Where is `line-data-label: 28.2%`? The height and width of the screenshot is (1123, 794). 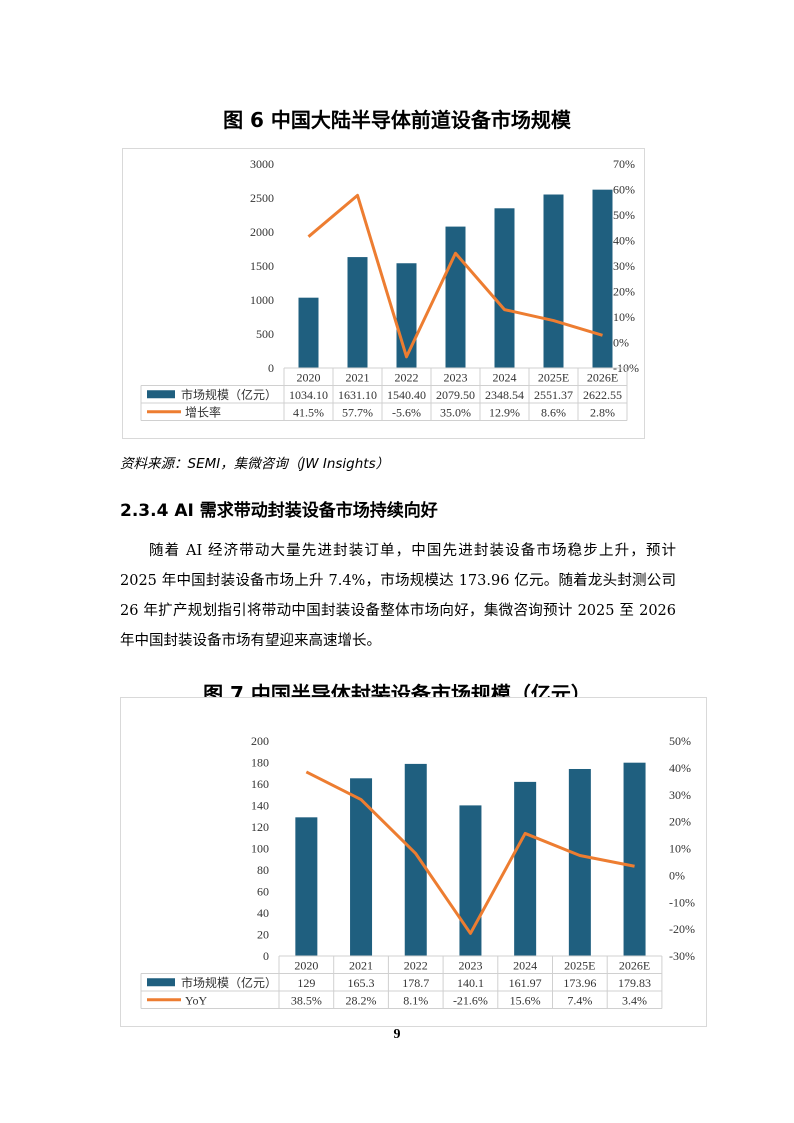
line-data-label: 28.2% is located at coordinates (361, 1001).